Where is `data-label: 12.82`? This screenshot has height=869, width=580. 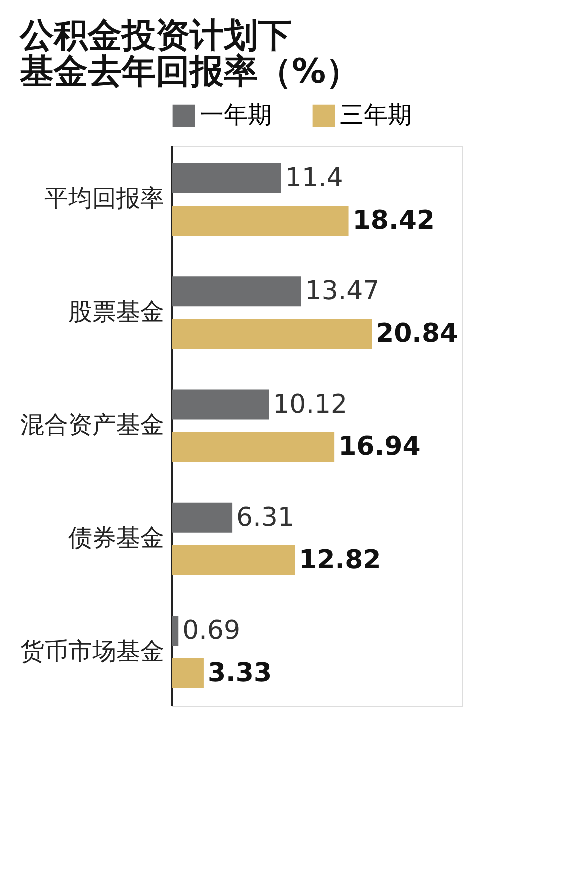
data-label: 12.82 is located at coordinates (340, 560).